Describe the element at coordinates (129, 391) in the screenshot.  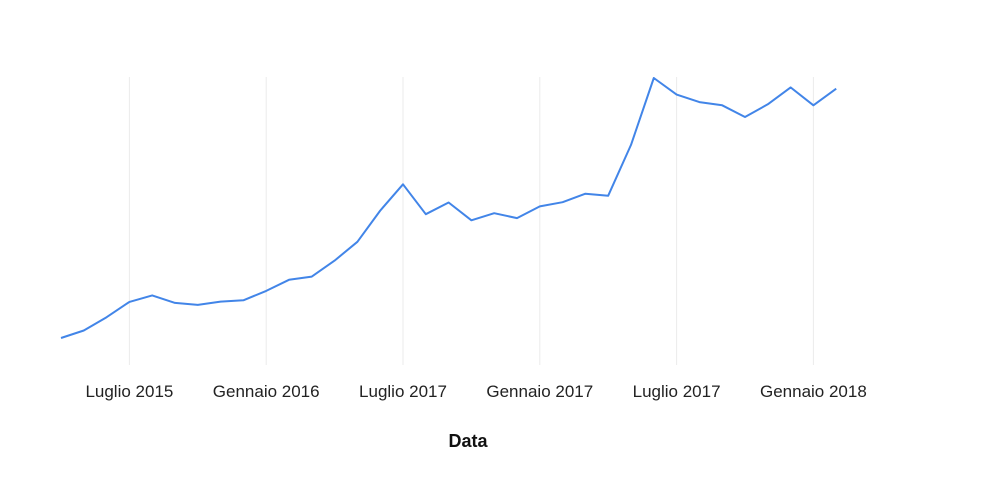
I see `x-tick-label: Luglio 2015` at that location.